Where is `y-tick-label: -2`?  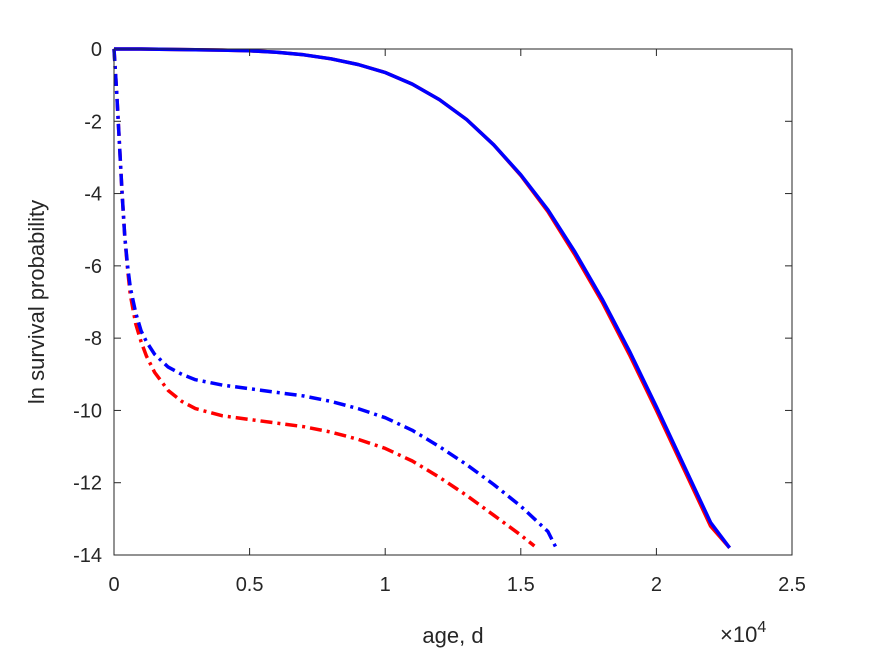 y-tick-label: -2 is located at coordinates (93, 122).